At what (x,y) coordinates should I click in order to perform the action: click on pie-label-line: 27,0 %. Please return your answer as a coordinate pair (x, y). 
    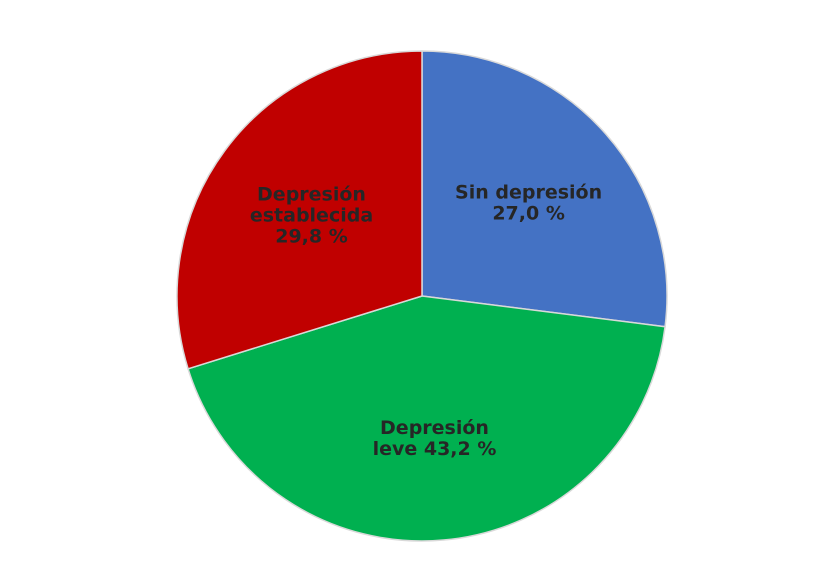
    Looking at the image, I should click on (528, 214).